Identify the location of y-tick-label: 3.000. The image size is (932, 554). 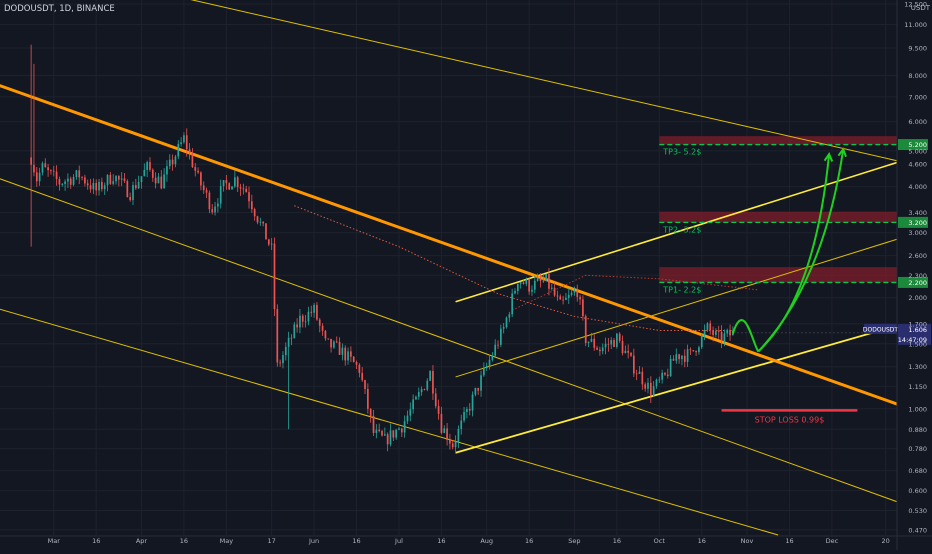
(917, 233).